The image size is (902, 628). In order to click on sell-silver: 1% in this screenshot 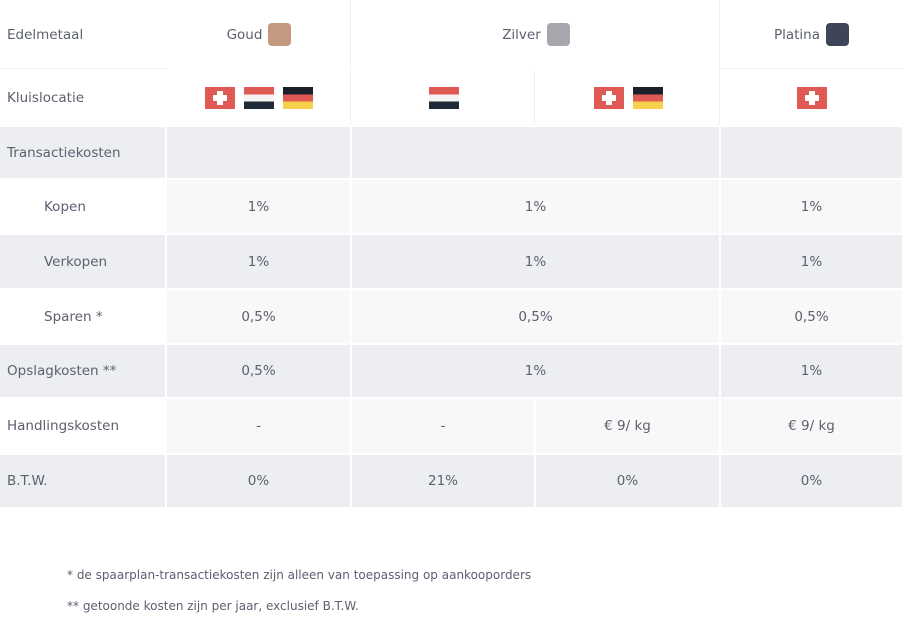, I will do `click(535, 261)`.